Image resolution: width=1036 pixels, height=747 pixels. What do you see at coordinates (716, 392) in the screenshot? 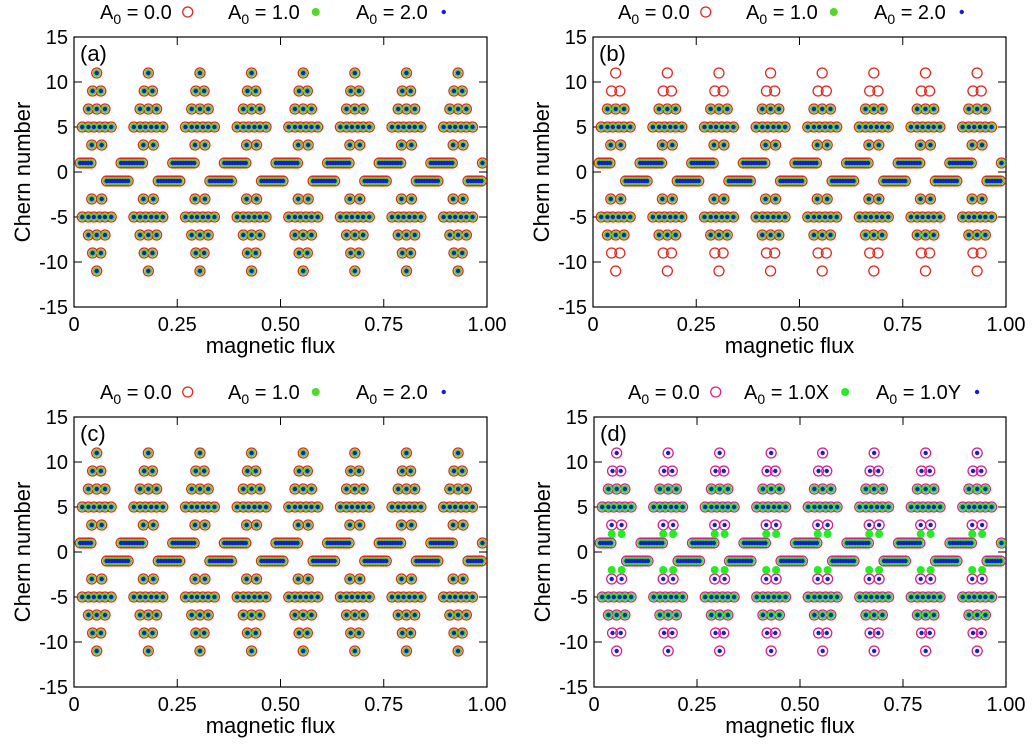
I see `legend-marker` at bounding box center [716, 392].